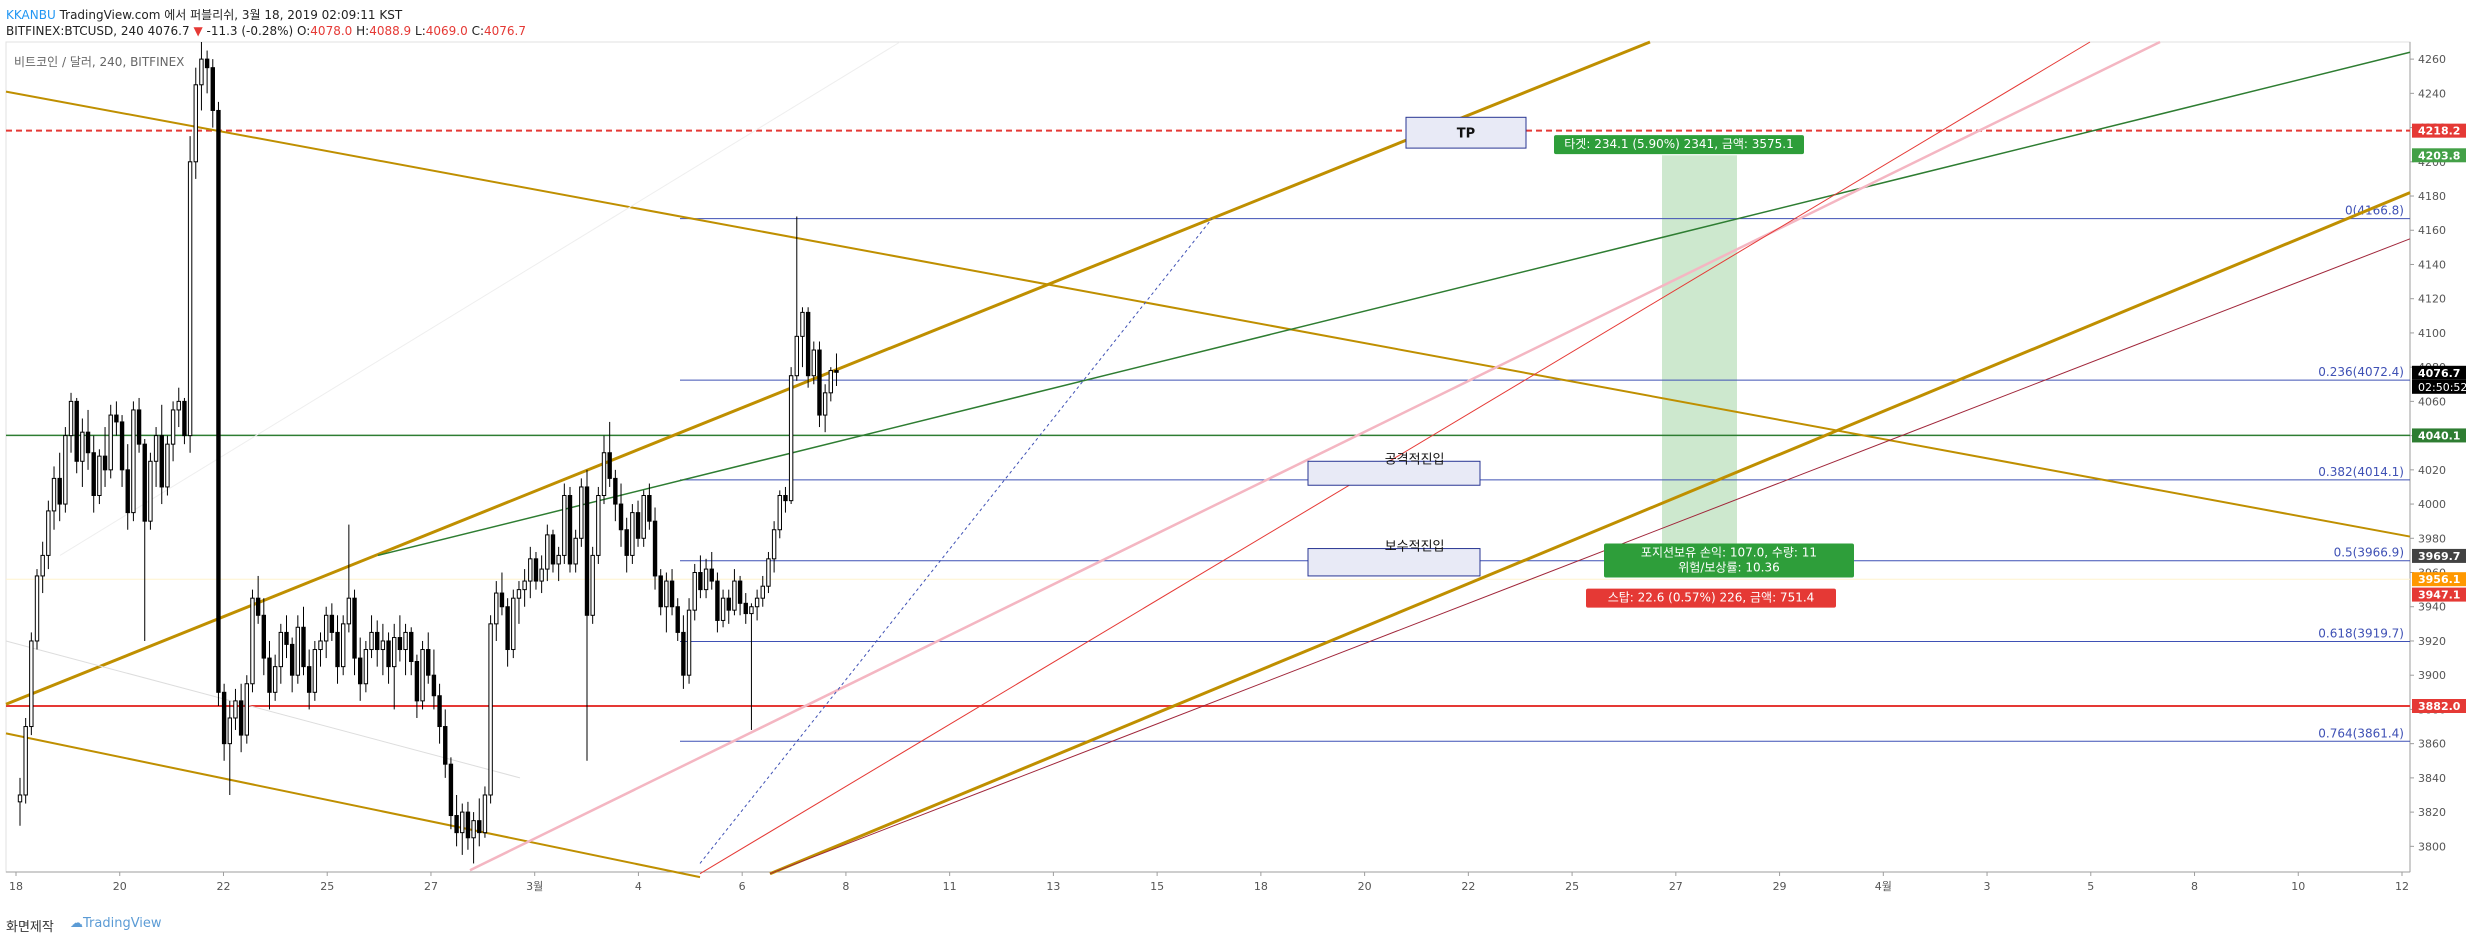 Image resolution: width=2468 pixels, height=938 pixels. What do you see at coordinates (1234, 924) in the screenshot?
I see `footer: 화면제작 ☁TradingView` at bounding box center [1234, 924].